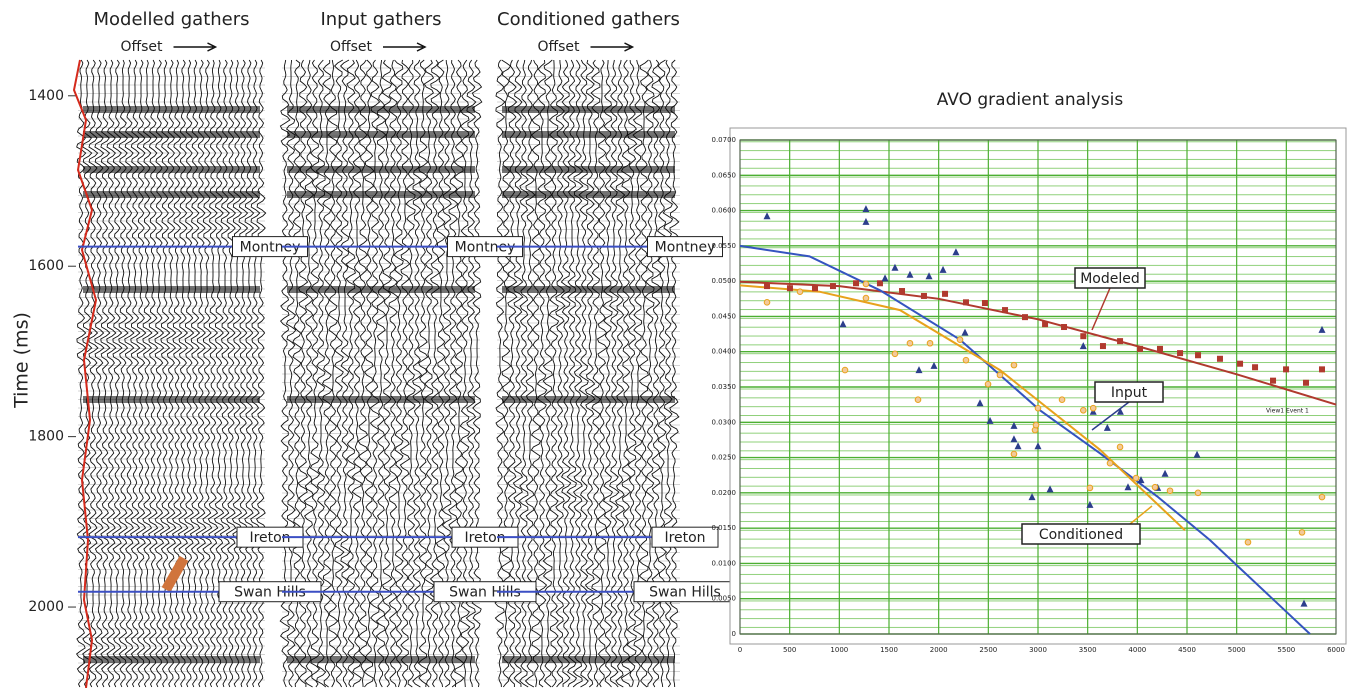  I want to click on x-tick-label: 3500, so click(1088, 650).